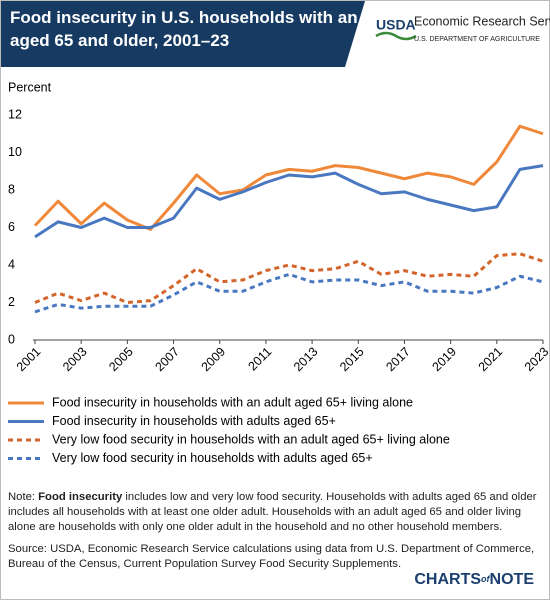 The width and height of the screenshot is (550, 600). I want to click on note-label: Note:, so click(22, 497).